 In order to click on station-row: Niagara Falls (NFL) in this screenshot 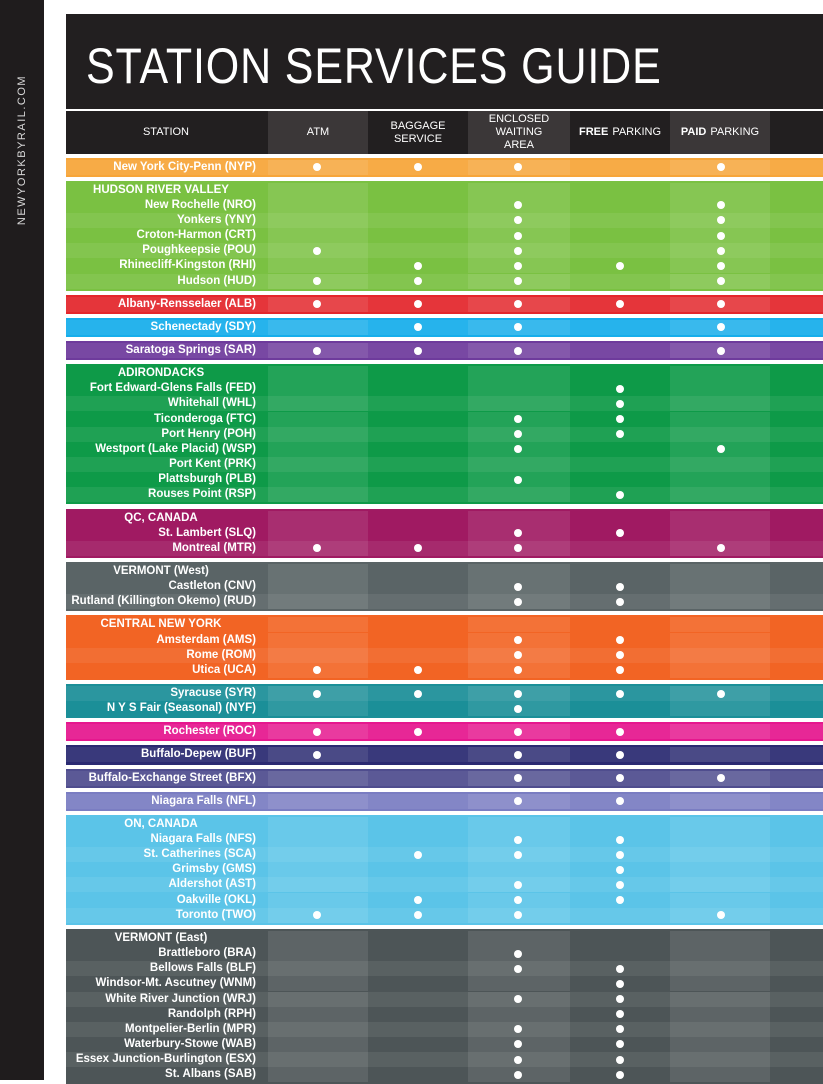, I will do `click(444, 801)`.